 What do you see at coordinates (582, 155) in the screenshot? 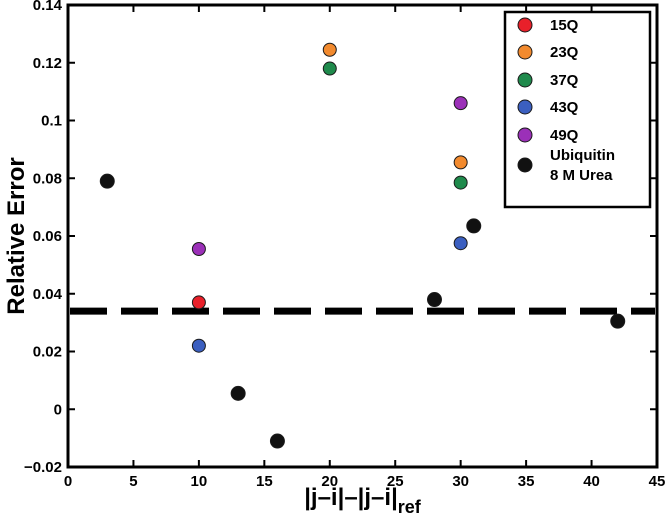
I see `legend-label-line: Ubiquitin` at bounding box center [582, 155].